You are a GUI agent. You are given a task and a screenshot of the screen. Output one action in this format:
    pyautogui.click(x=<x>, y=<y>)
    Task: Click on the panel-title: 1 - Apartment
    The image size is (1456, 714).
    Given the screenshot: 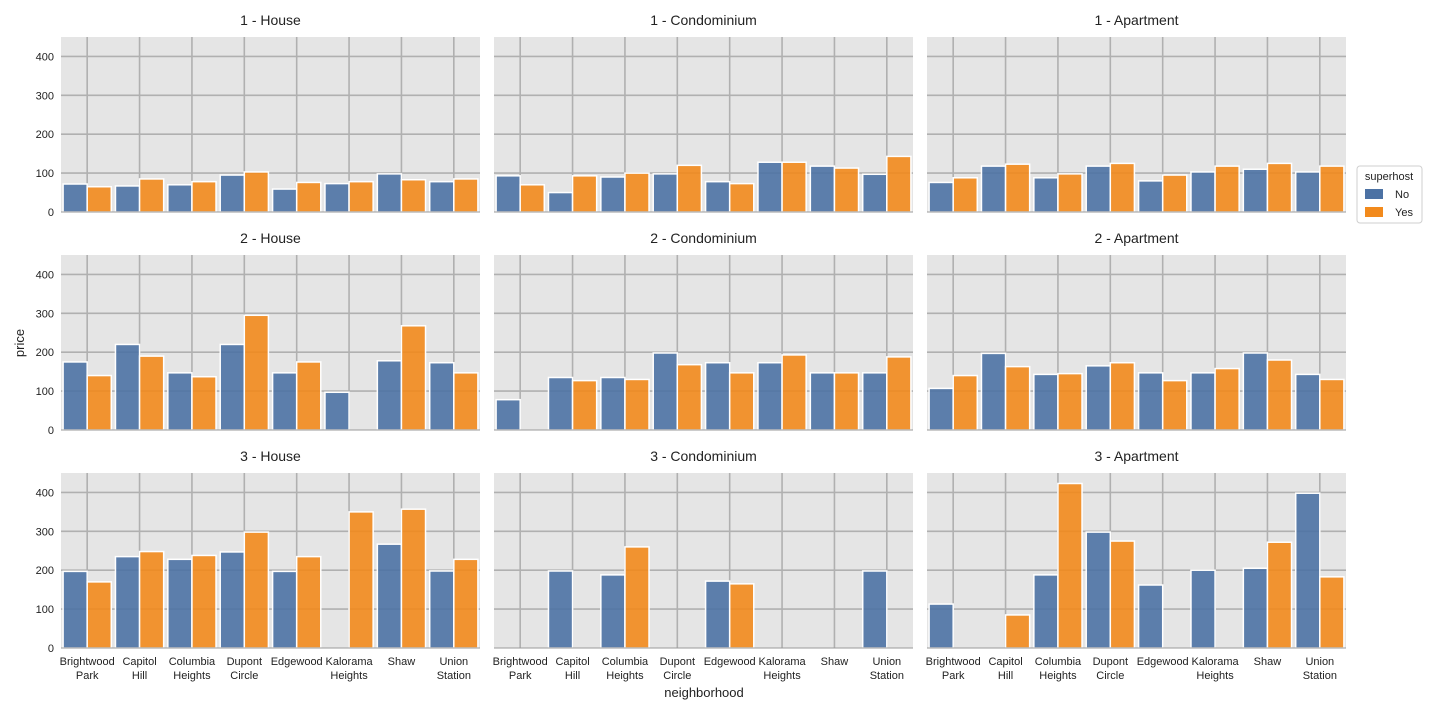 What is the action you would take?
    pyautogui.click(x=1136, y=20)
    